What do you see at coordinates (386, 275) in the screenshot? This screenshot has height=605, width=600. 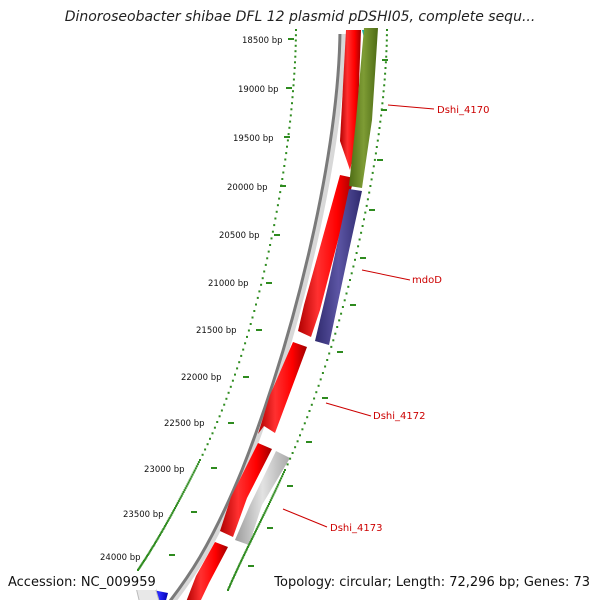 I see `label-line-mdoD` at bounding box center [386, 275].